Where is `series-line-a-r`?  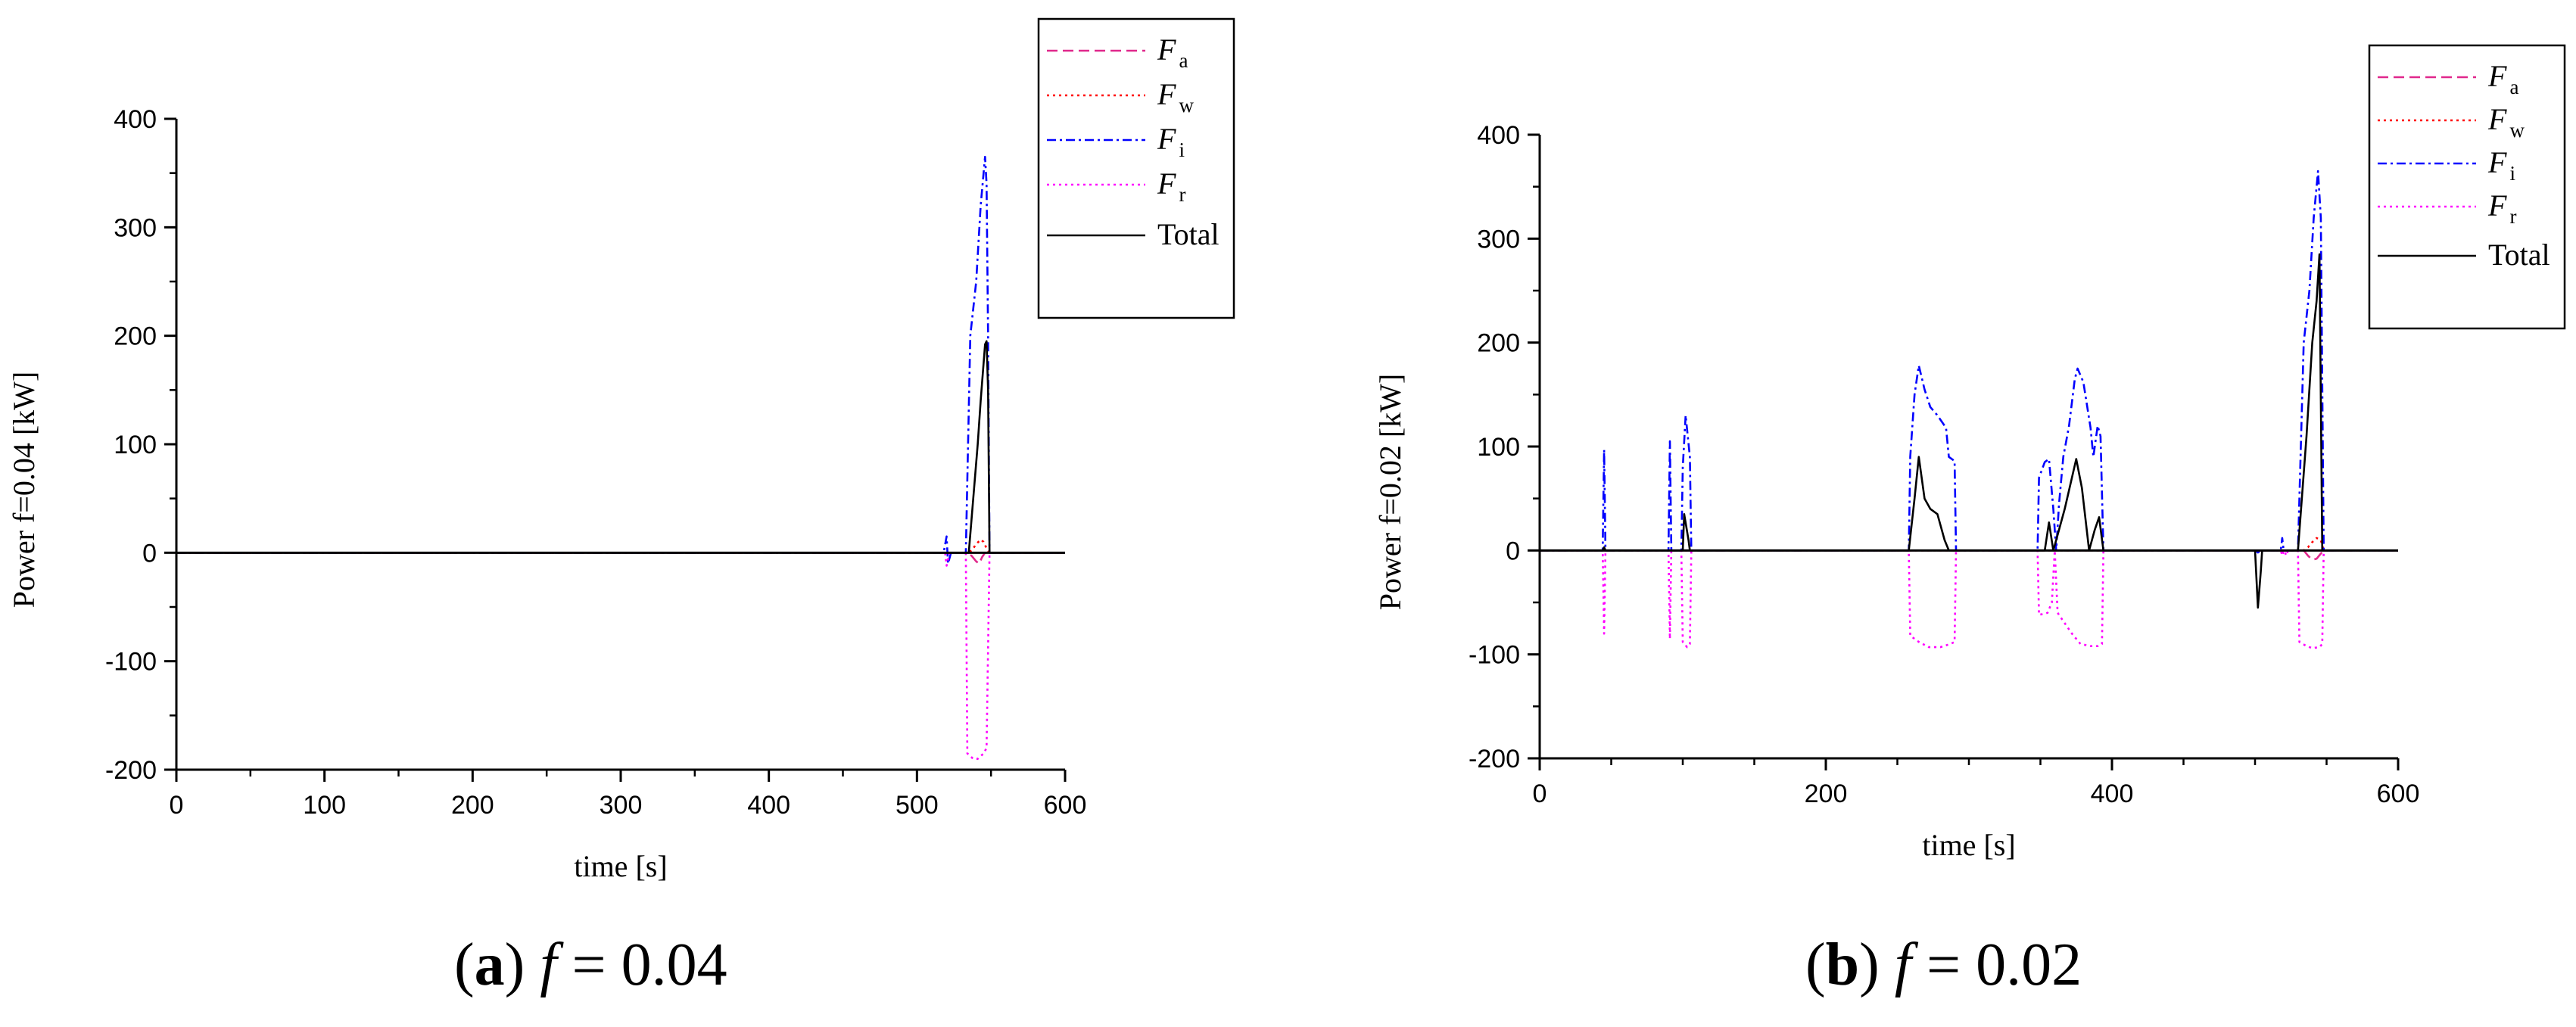 series-line-a-r is located at coordinates (620, 656).